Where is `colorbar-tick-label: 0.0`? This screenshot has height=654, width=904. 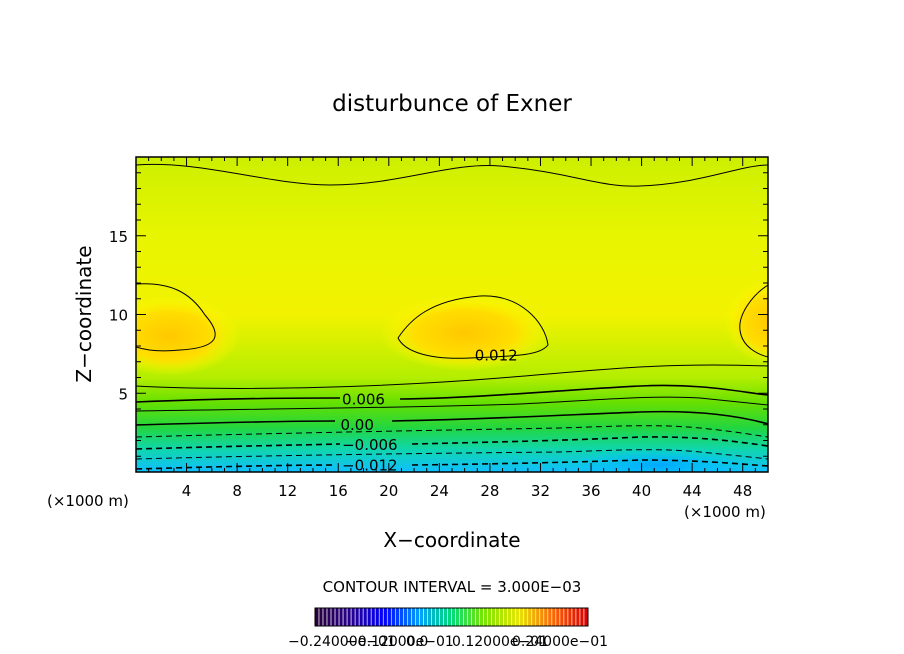
colorbar-tick-label: 0.0 is located at coordinates (417, 642).